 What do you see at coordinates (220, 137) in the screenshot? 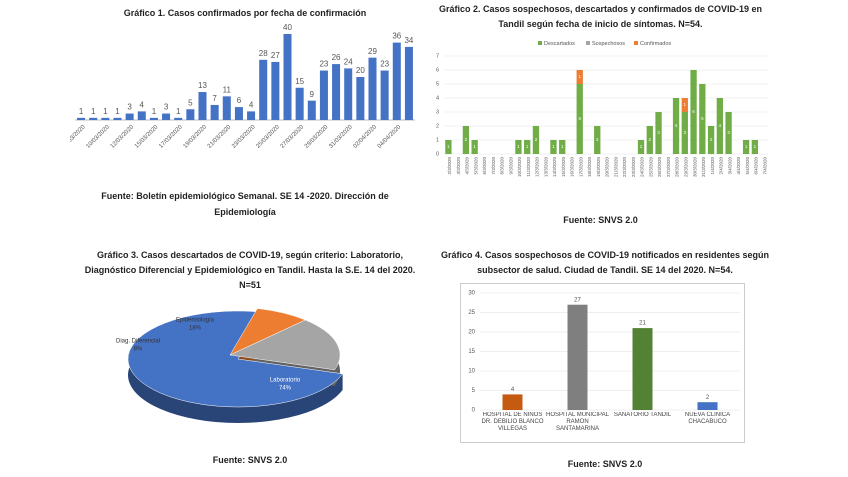
I see `x-tick-label: 21/03/2020` at bounding box center [220, 137].